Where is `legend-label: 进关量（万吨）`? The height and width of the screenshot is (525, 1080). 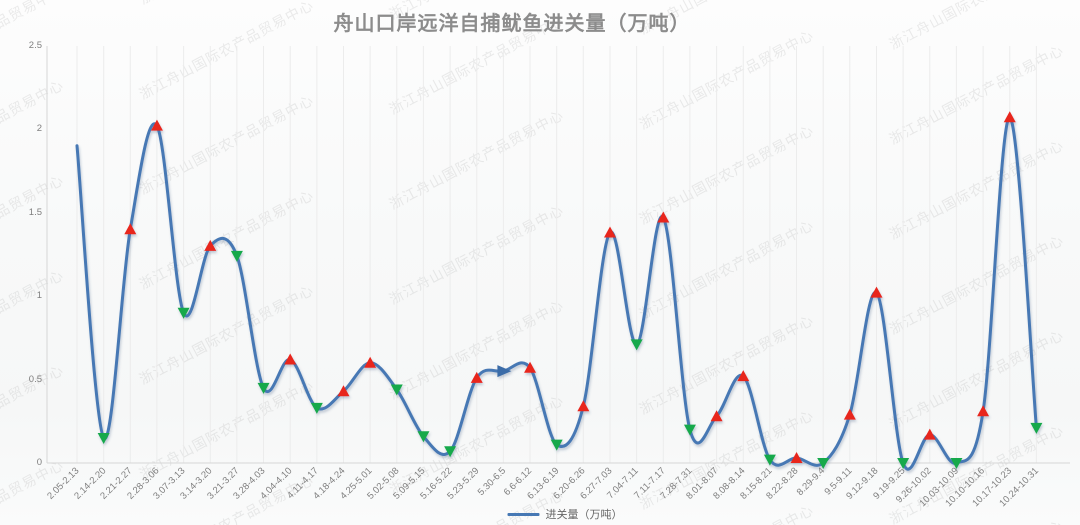 legend-label: 进关量（万吨） is located at coordinates (584, 515).